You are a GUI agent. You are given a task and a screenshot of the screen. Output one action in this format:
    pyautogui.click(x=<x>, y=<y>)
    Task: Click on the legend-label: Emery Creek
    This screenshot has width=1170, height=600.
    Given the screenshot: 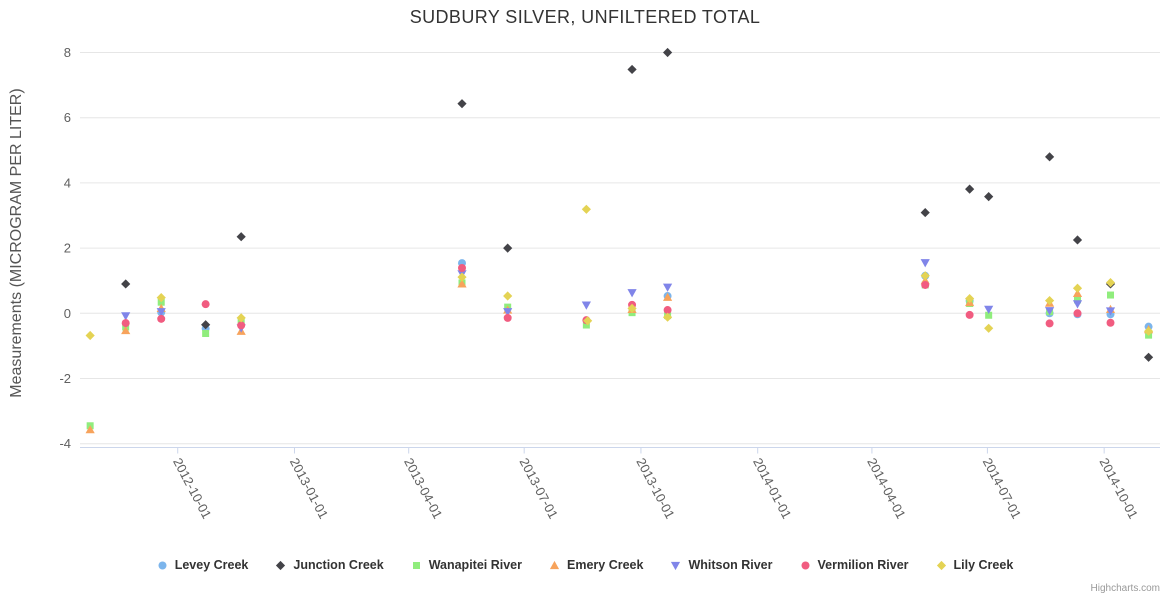 What is the action you would take?
    pyautogui.click(x=605, y=565)
    